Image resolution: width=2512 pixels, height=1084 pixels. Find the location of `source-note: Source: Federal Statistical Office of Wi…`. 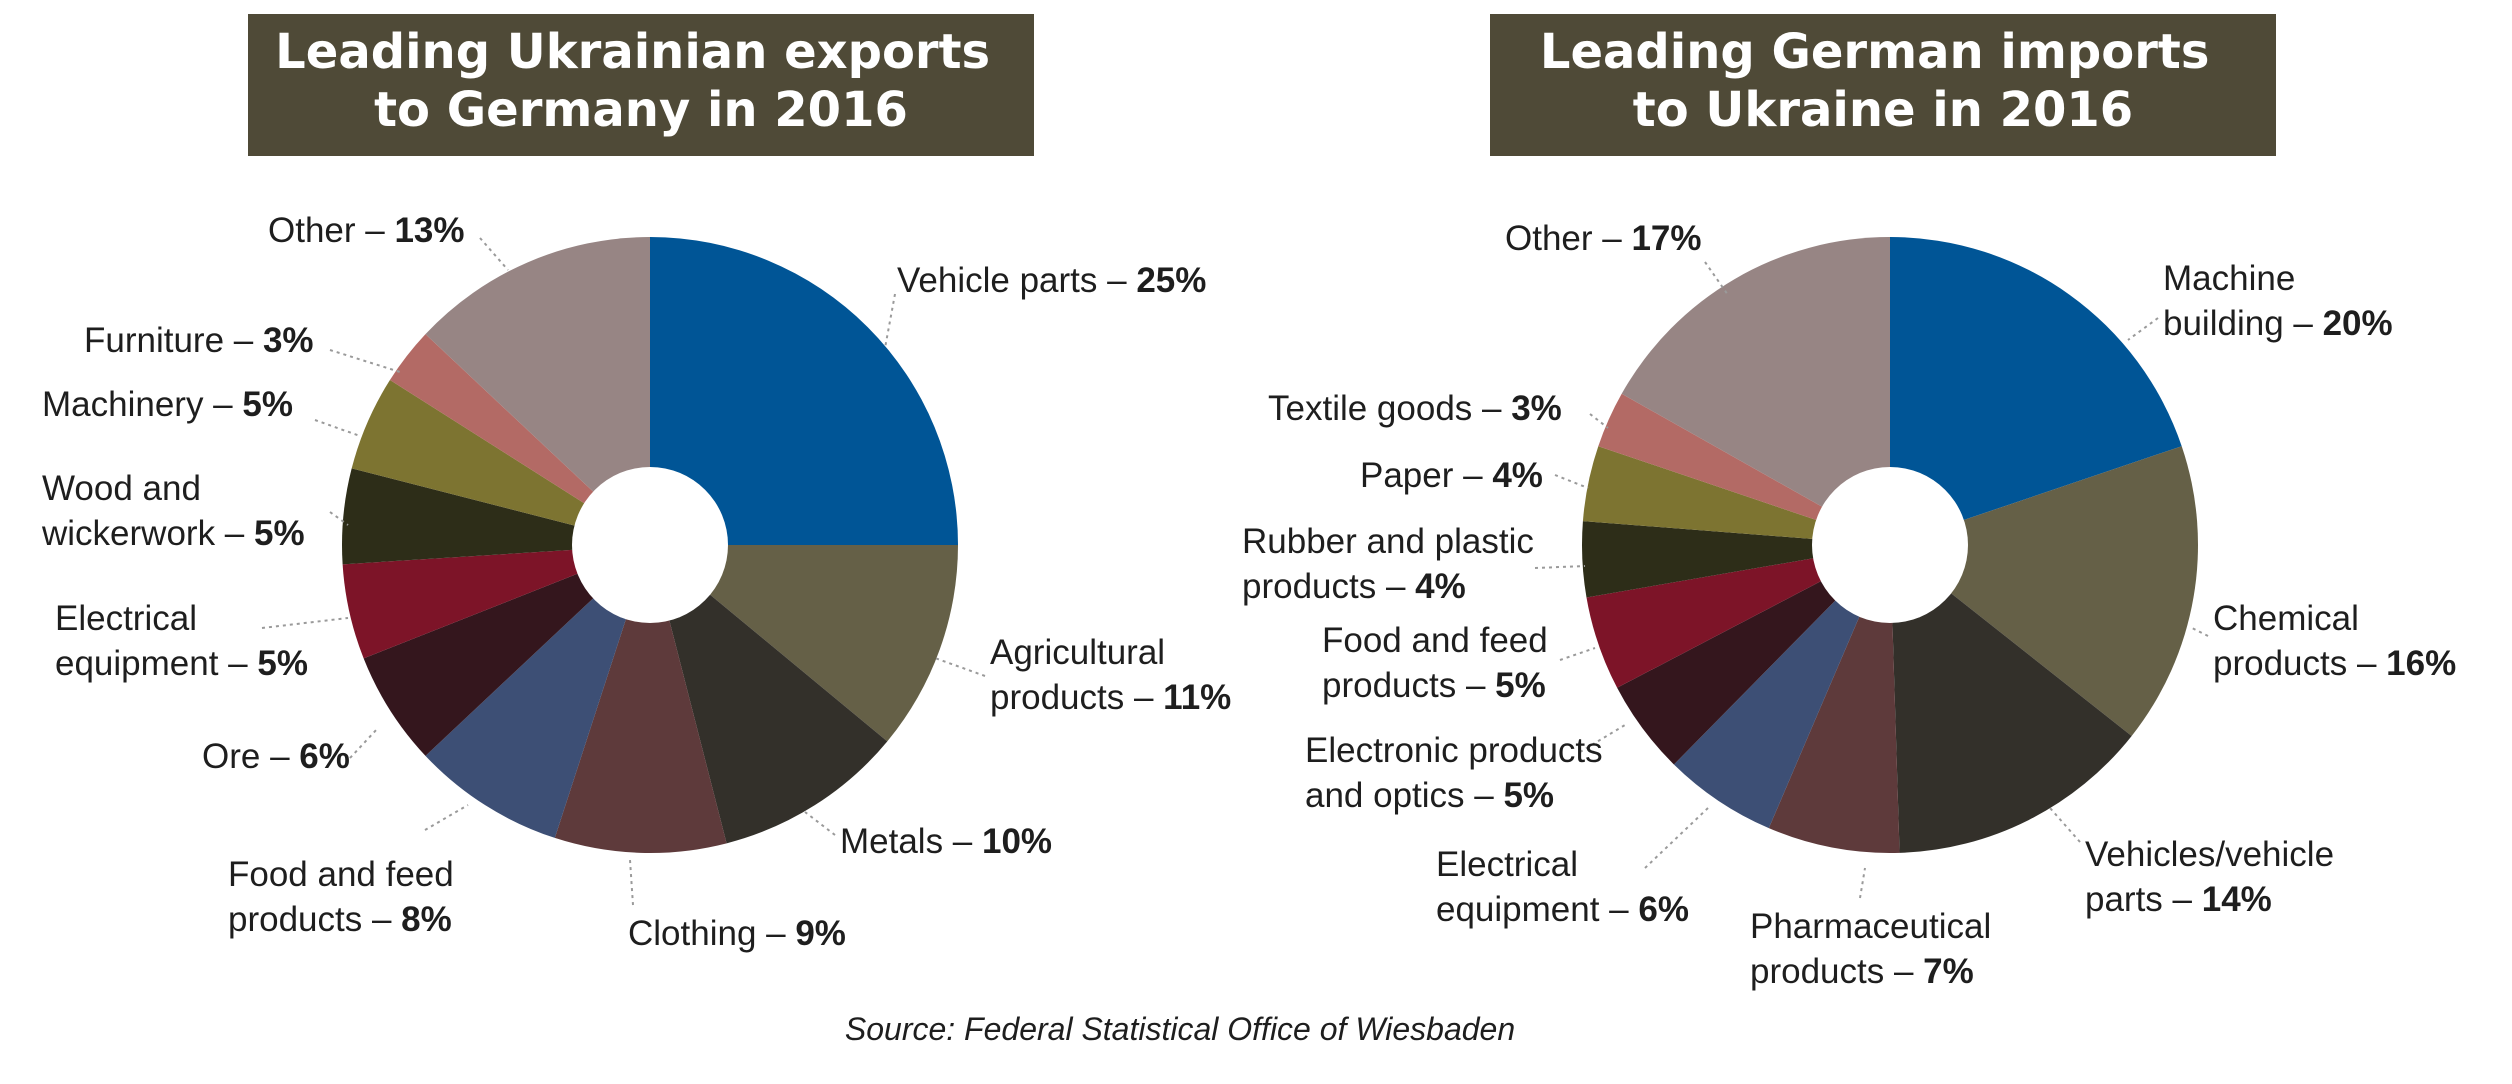

source-note: Source: Federal Statistical Office of Wi… is located at coordinates (1180, 1029).